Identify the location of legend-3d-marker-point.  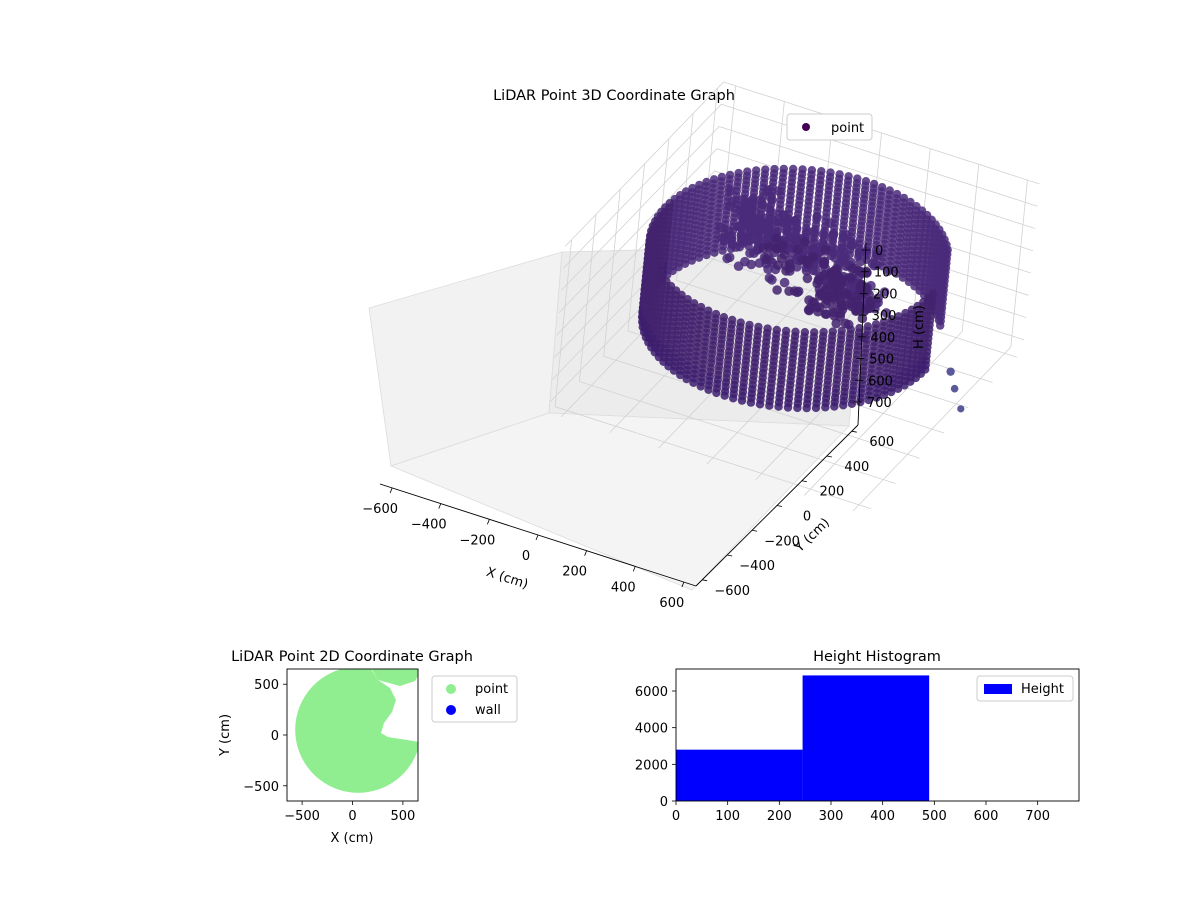
(806, 127).